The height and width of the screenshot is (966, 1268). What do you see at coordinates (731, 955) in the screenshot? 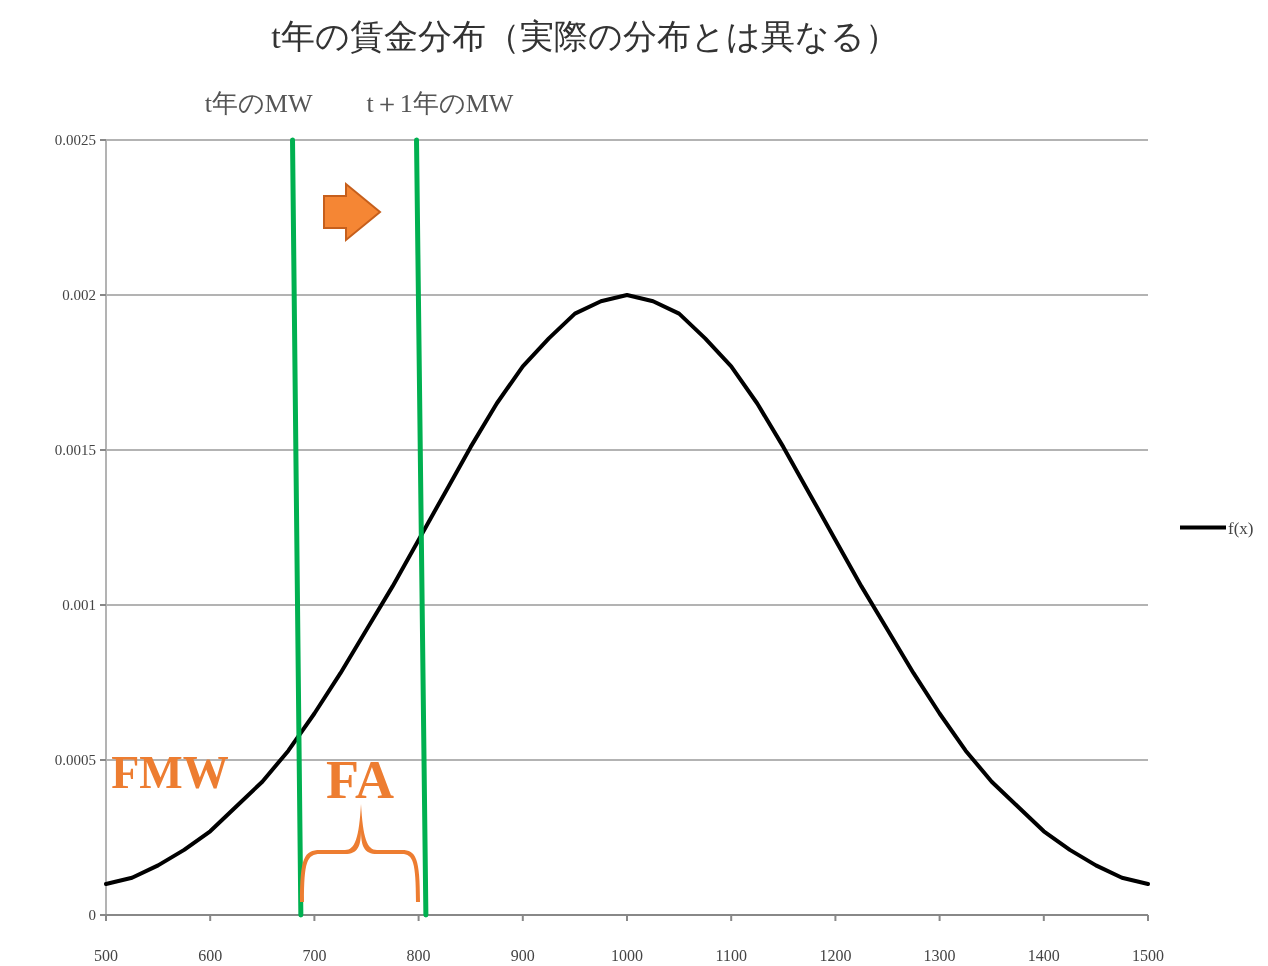
I see `x-tick-label: 1100` at bounding box center [731, 955].